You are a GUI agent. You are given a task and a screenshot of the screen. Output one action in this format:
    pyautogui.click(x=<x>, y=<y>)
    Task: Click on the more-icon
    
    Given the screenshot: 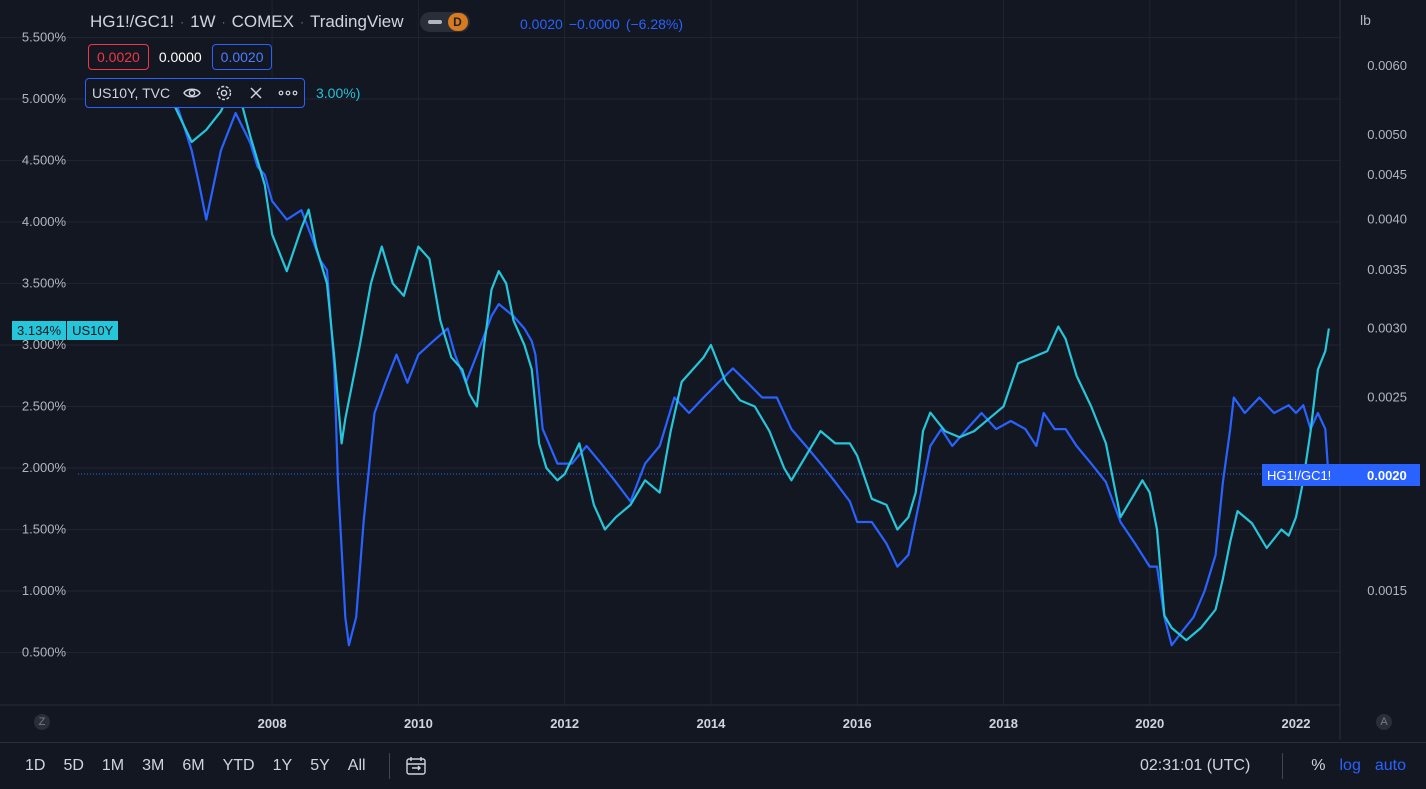 What is the action you would take?
    pyautogui.click(x=288, y=93)
    